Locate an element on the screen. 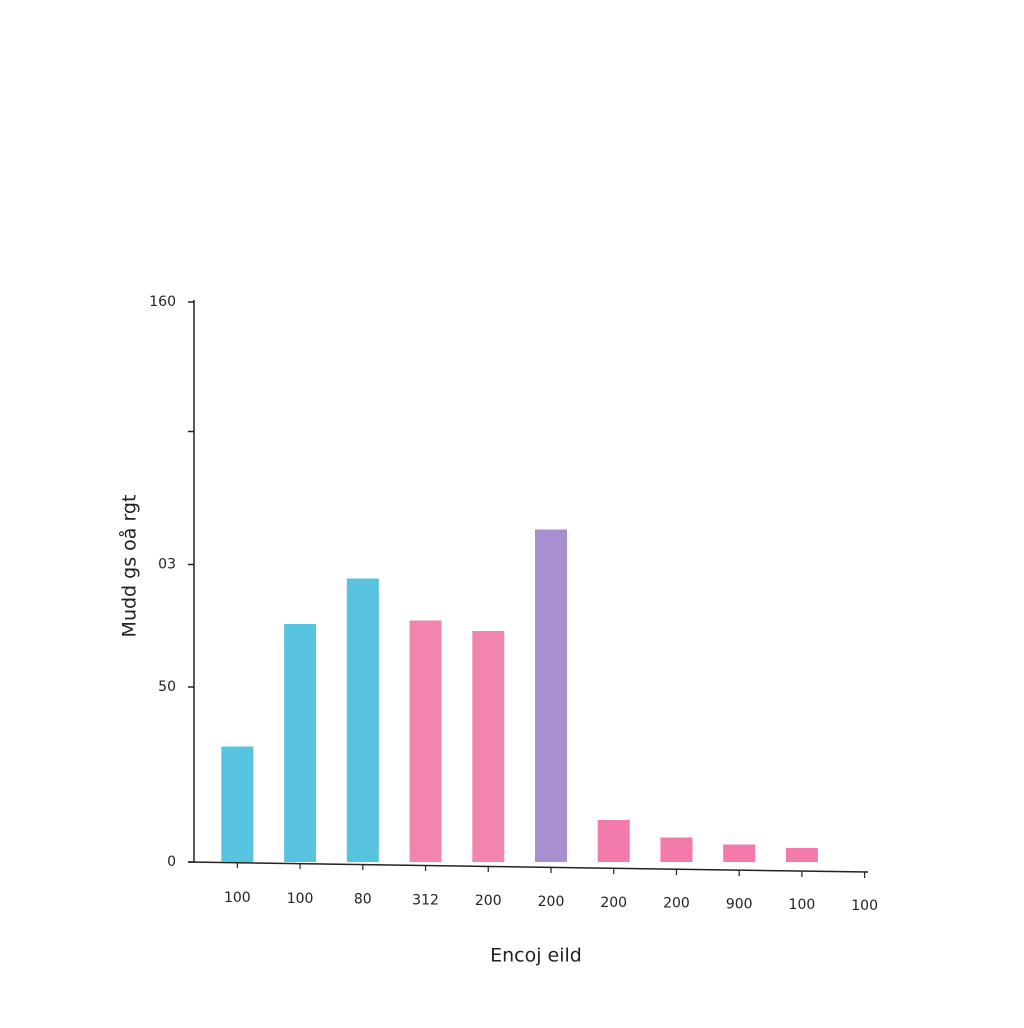 This screenshot has width=1024, height=1028. x-tick-label: 312 is located at coordinates (425, 900).